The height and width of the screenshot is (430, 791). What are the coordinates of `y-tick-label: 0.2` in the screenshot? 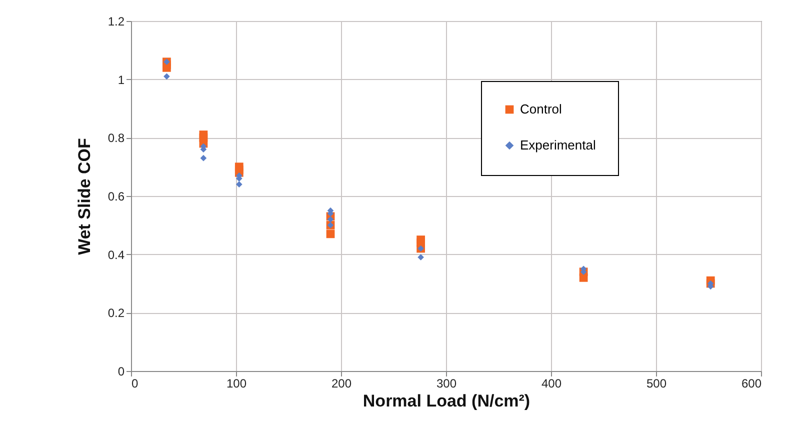 It's located at (116, 313).